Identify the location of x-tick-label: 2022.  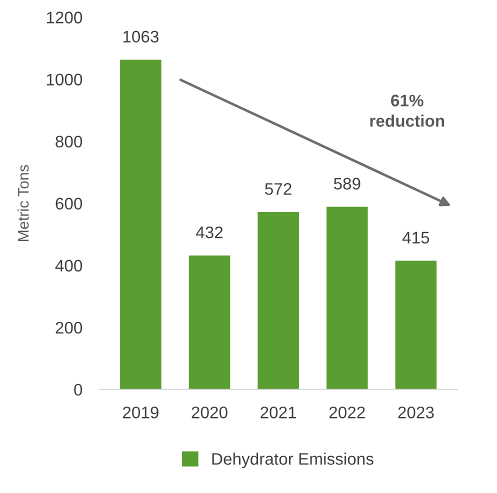
(347, 412).